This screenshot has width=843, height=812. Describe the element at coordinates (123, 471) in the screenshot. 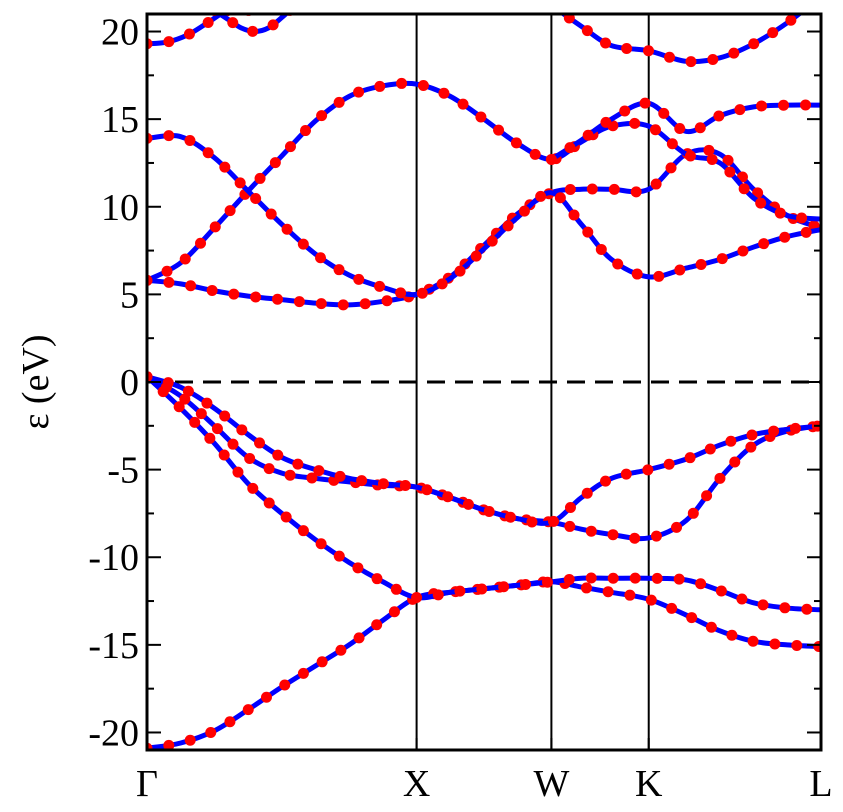

I see `y-tick-label: -5` at that location.